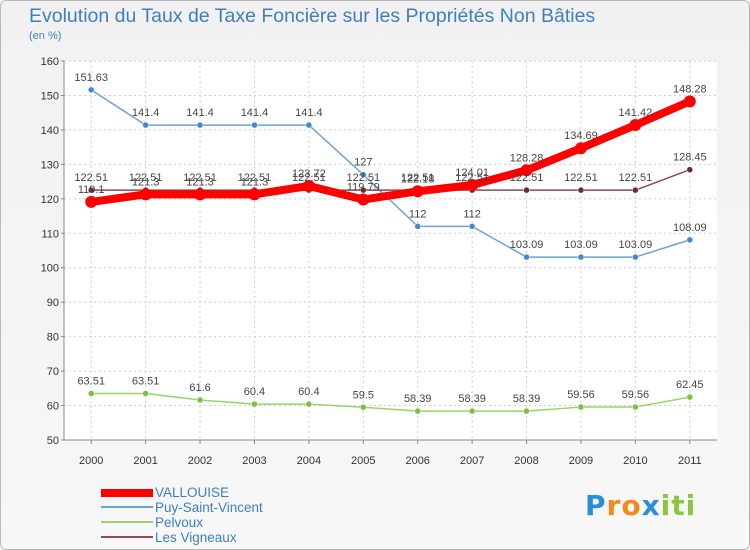 This screenshot has width=750, height=550. What do you see at coordinates (50, 200) in the screenshot?
I see `y-tick-label: 120` at bounding box center [50, 200].